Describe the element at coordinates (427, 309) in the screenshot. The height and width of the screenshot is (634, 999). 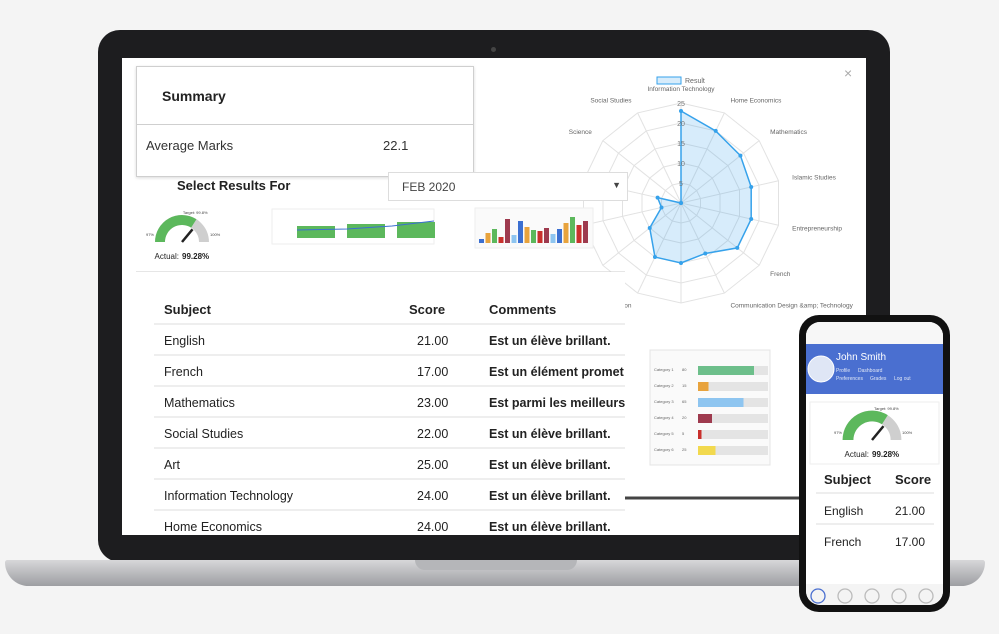
I see `column-header: Score` at that location.